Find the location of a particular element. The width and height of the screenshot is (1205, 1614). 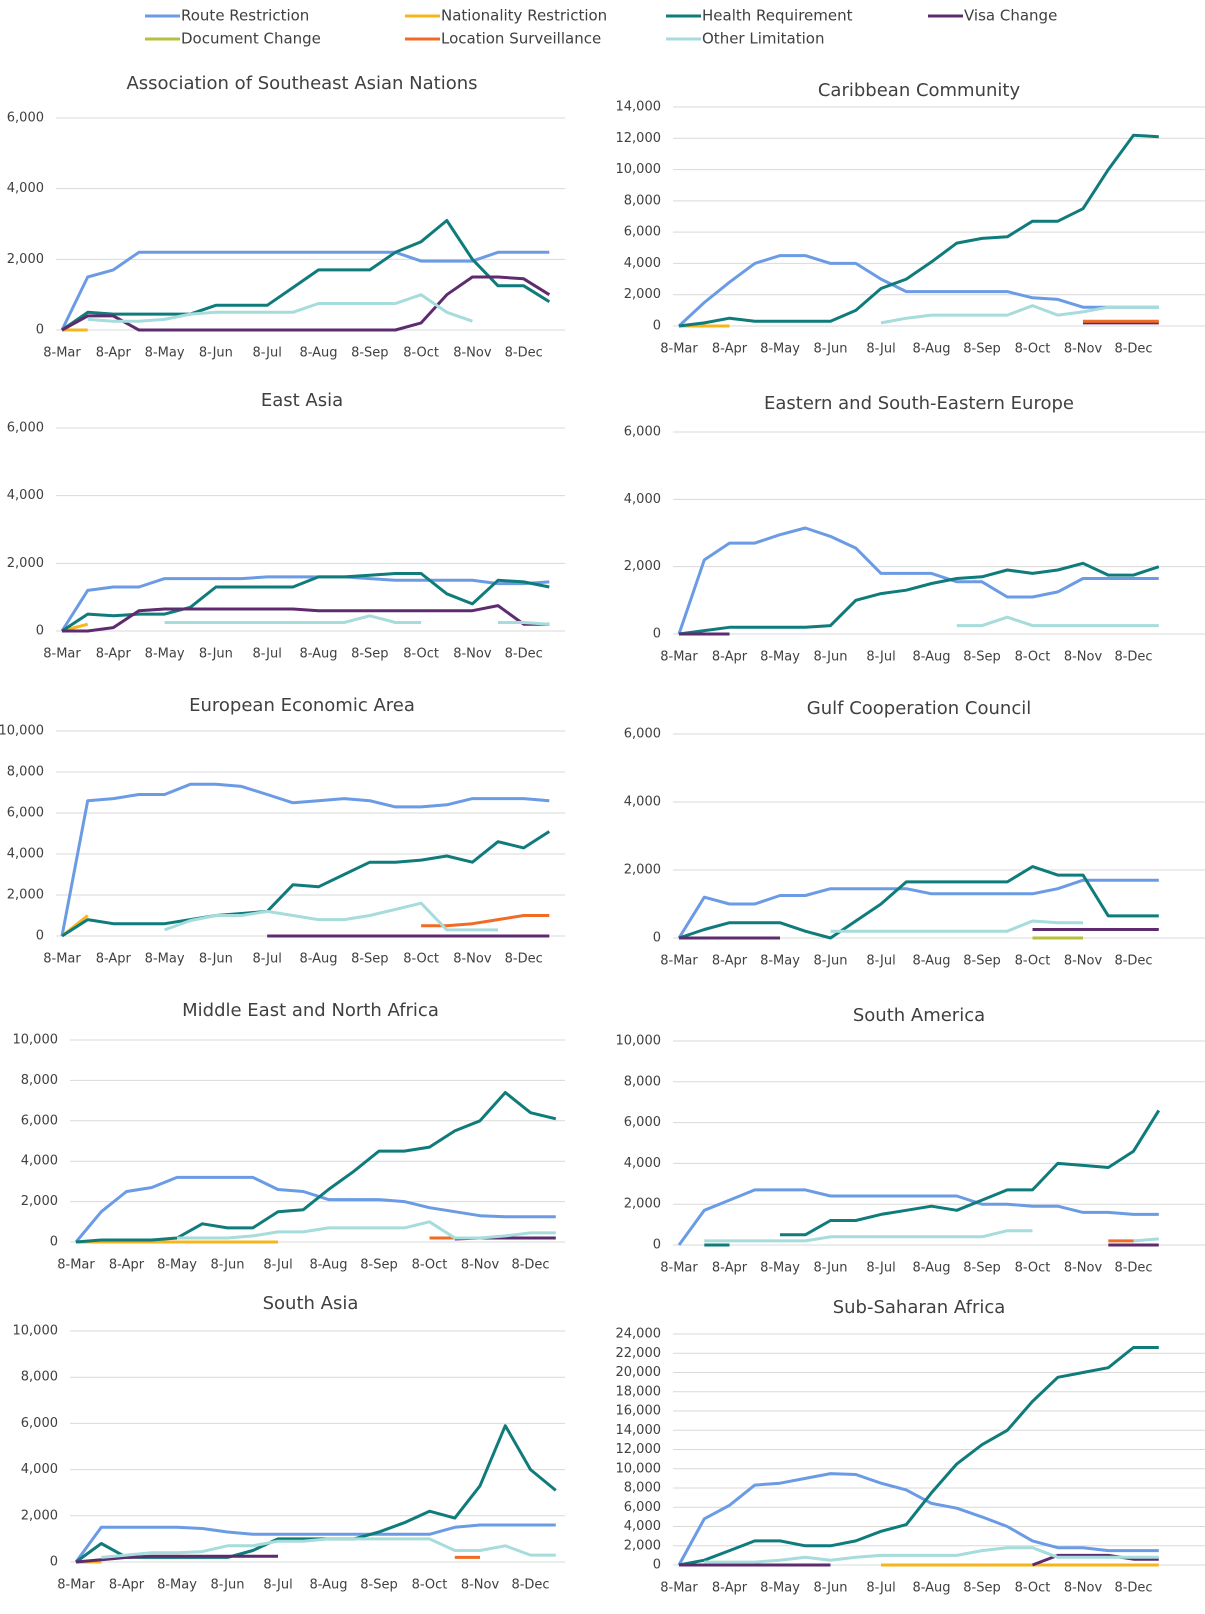

chart-title: Caribbean Community is located at coordinates (919, 90).